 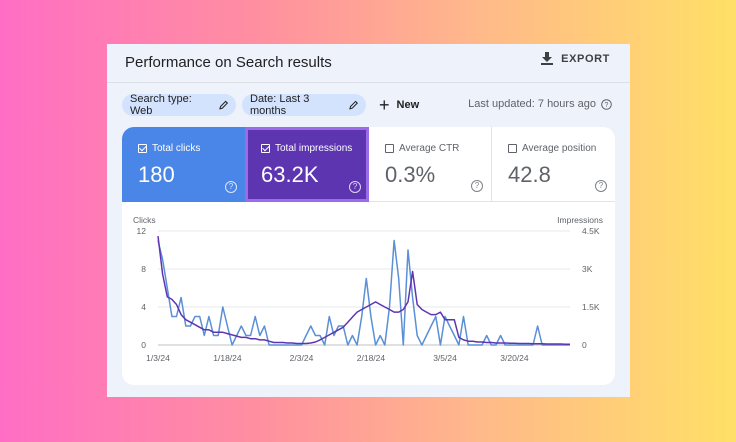 I want to click on x-tick-label: 1/3/24, so click(x=158, y=358).